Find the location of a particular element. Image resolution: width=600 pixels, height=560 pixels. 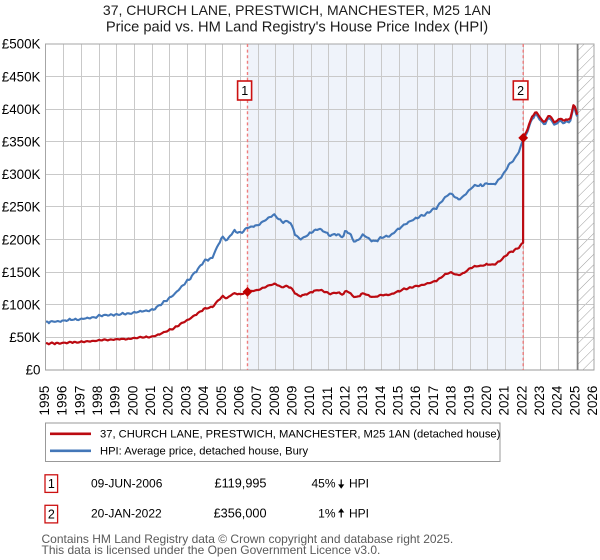

svg-text: £119,995 is located at coordinates (241, 484).